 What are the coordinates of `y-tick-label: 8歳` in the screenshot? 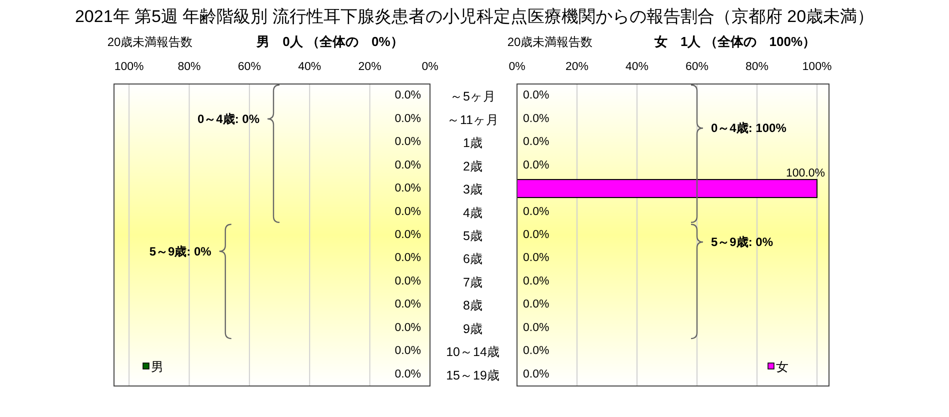 It's located at (473, 305).